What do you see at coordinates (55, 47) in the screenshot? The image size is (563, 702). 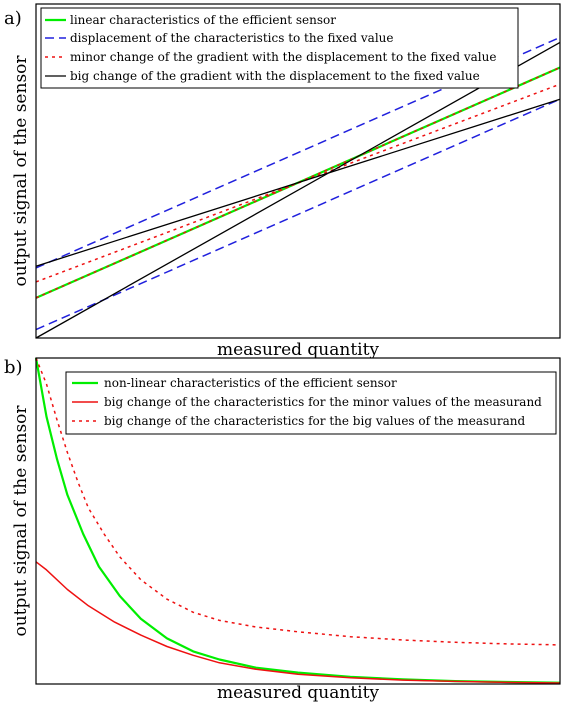 I see `panel-a-legend-samples` at bounding box center [55, 47].